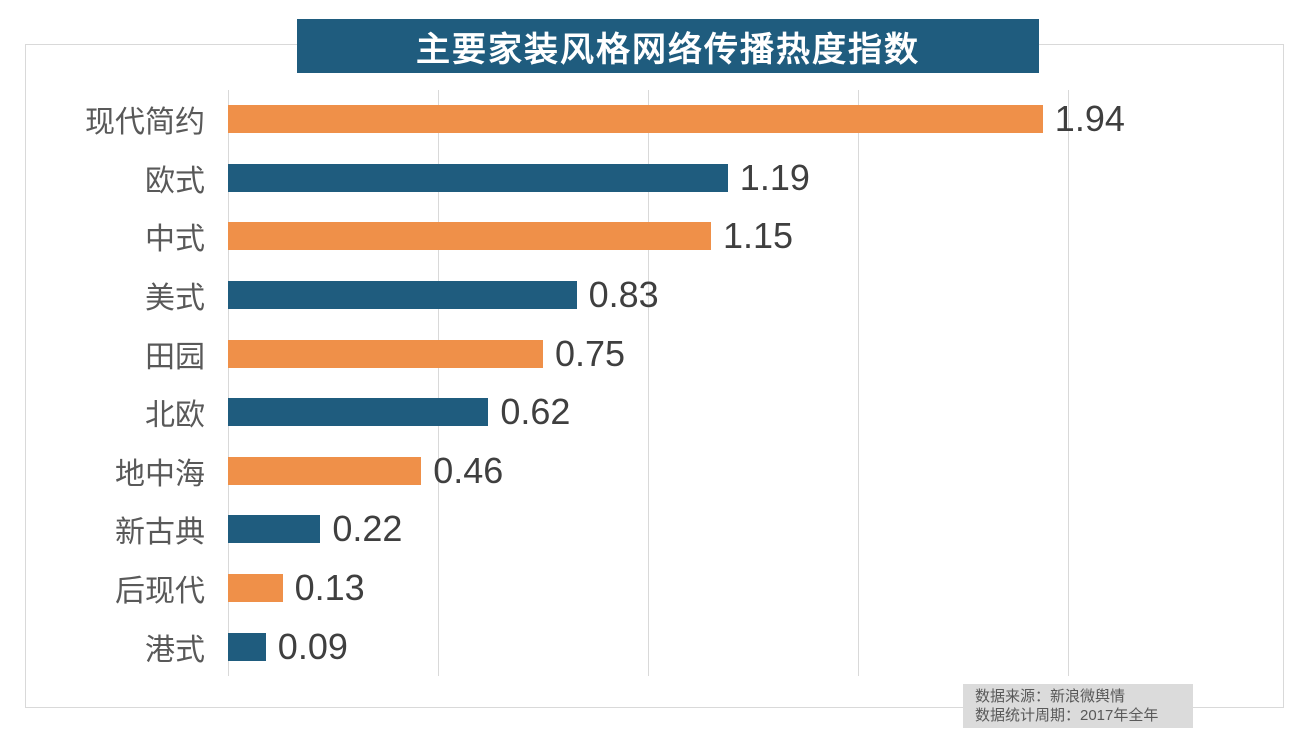 This screenshot has height=743, width=1308. What do you see at coordinates (535, 412) in the screenshot?
I see `value-label: 0.62` at bounding box center [535, 412].